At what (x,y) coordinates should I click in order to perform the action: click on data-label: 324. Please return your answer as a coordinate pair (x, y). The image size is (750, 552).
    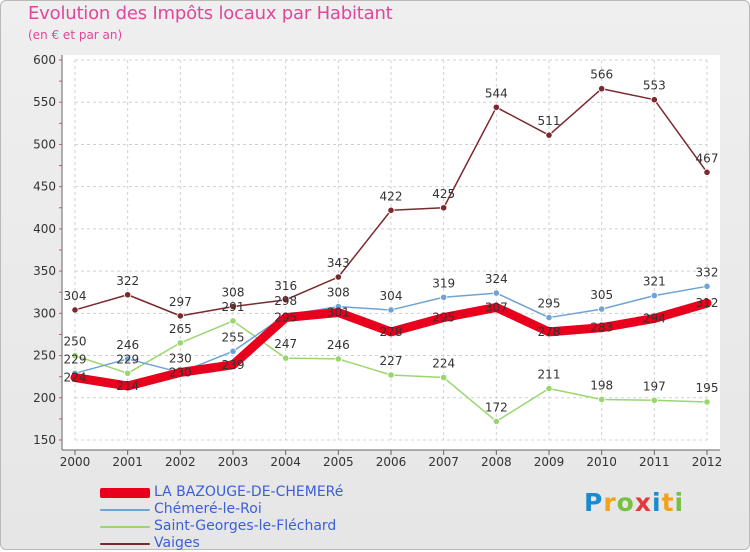
    Looking at the image, I should click on (496, 279).